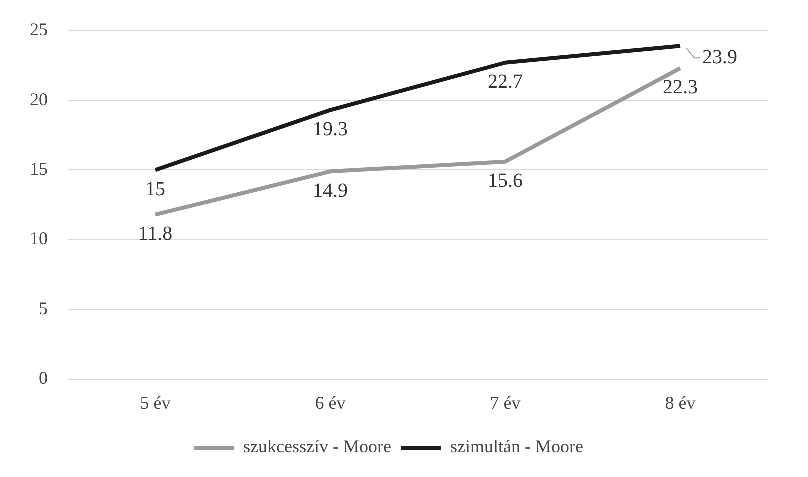  What do you see at coordinates (680, 402) in the screenshot?
I see `x-tick-label: 8 év` at bounding box center [680, 402].